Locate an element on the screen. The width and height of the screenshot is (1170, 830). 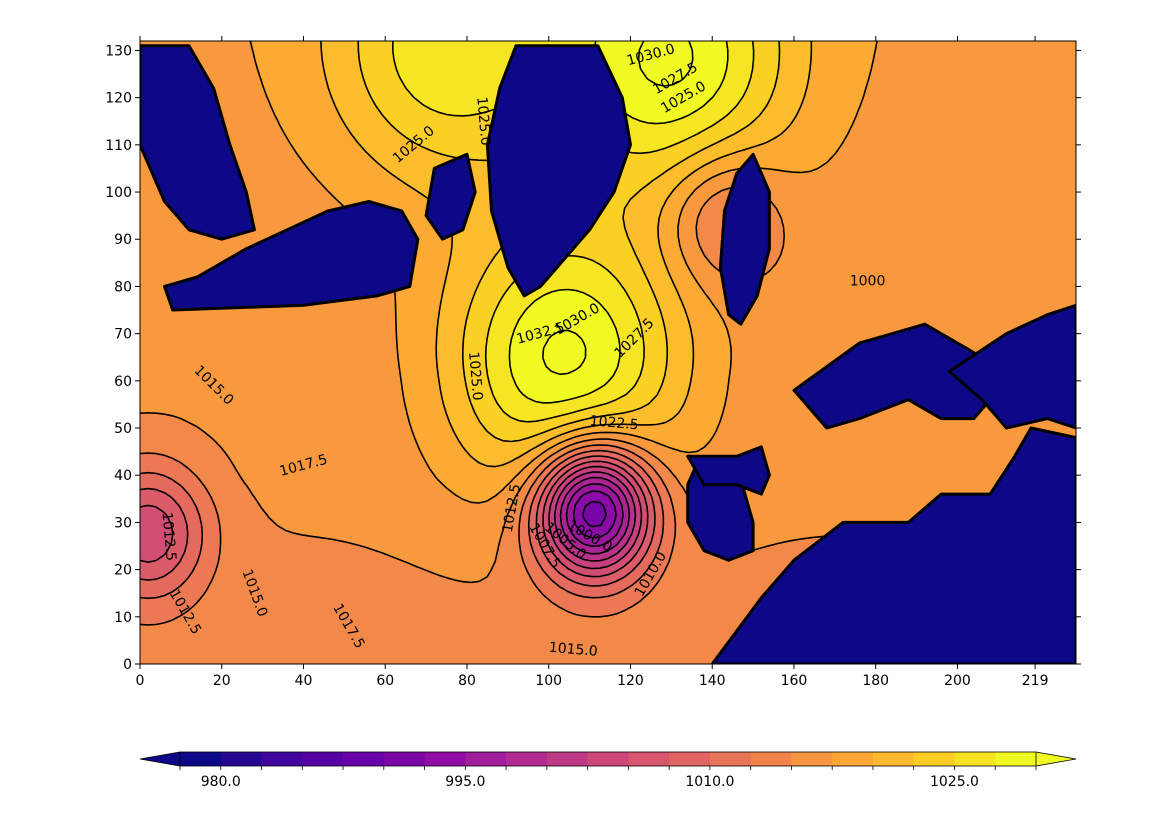
x-tick-label: 60 is located at coordinates (385, 681).